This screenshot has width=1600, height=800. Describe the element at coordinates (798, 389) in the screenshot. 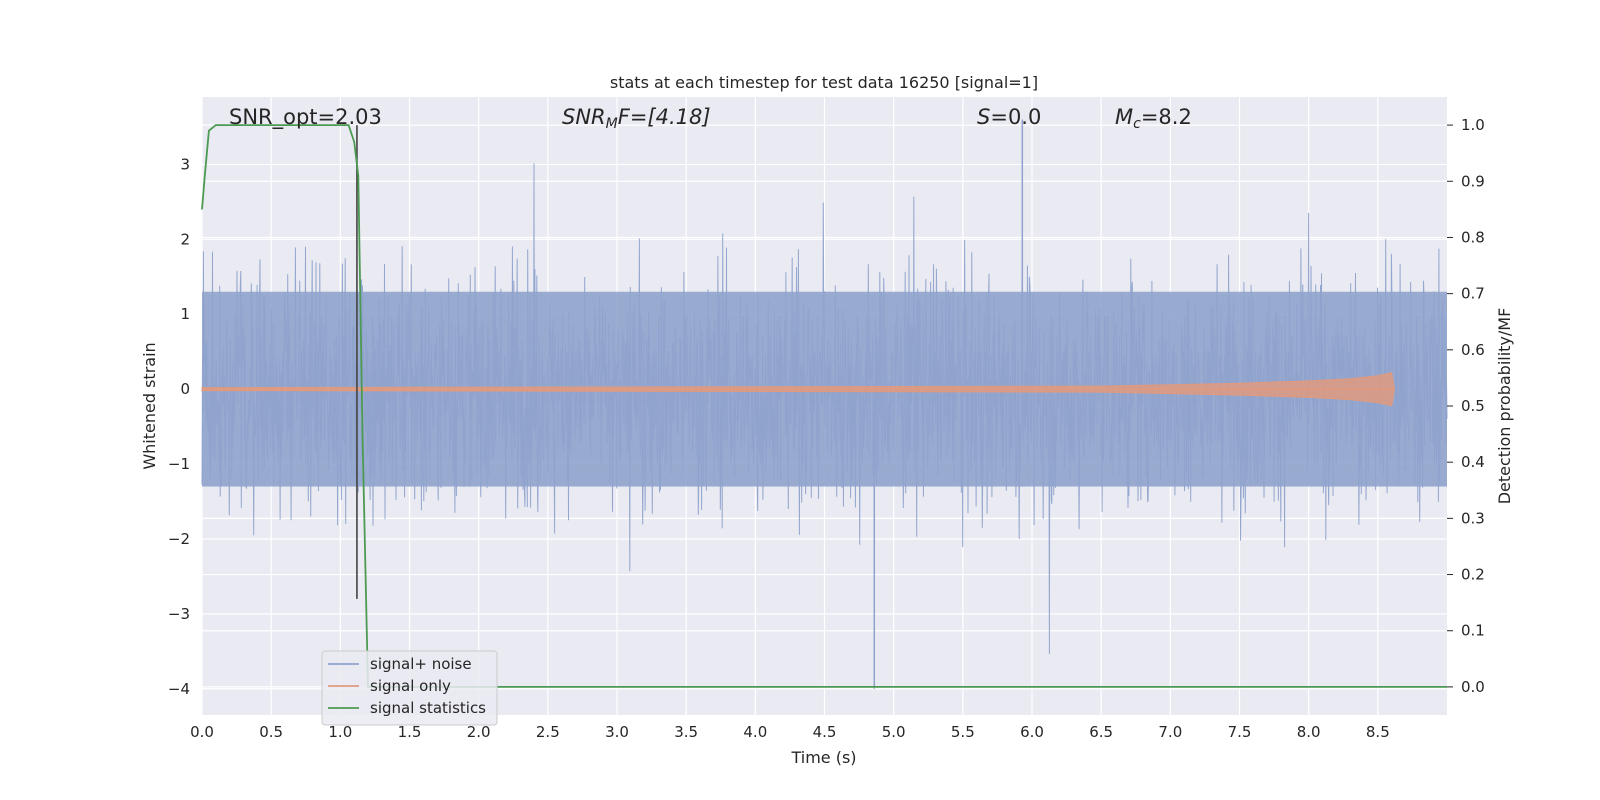

I see `signal-only-series` at that location.